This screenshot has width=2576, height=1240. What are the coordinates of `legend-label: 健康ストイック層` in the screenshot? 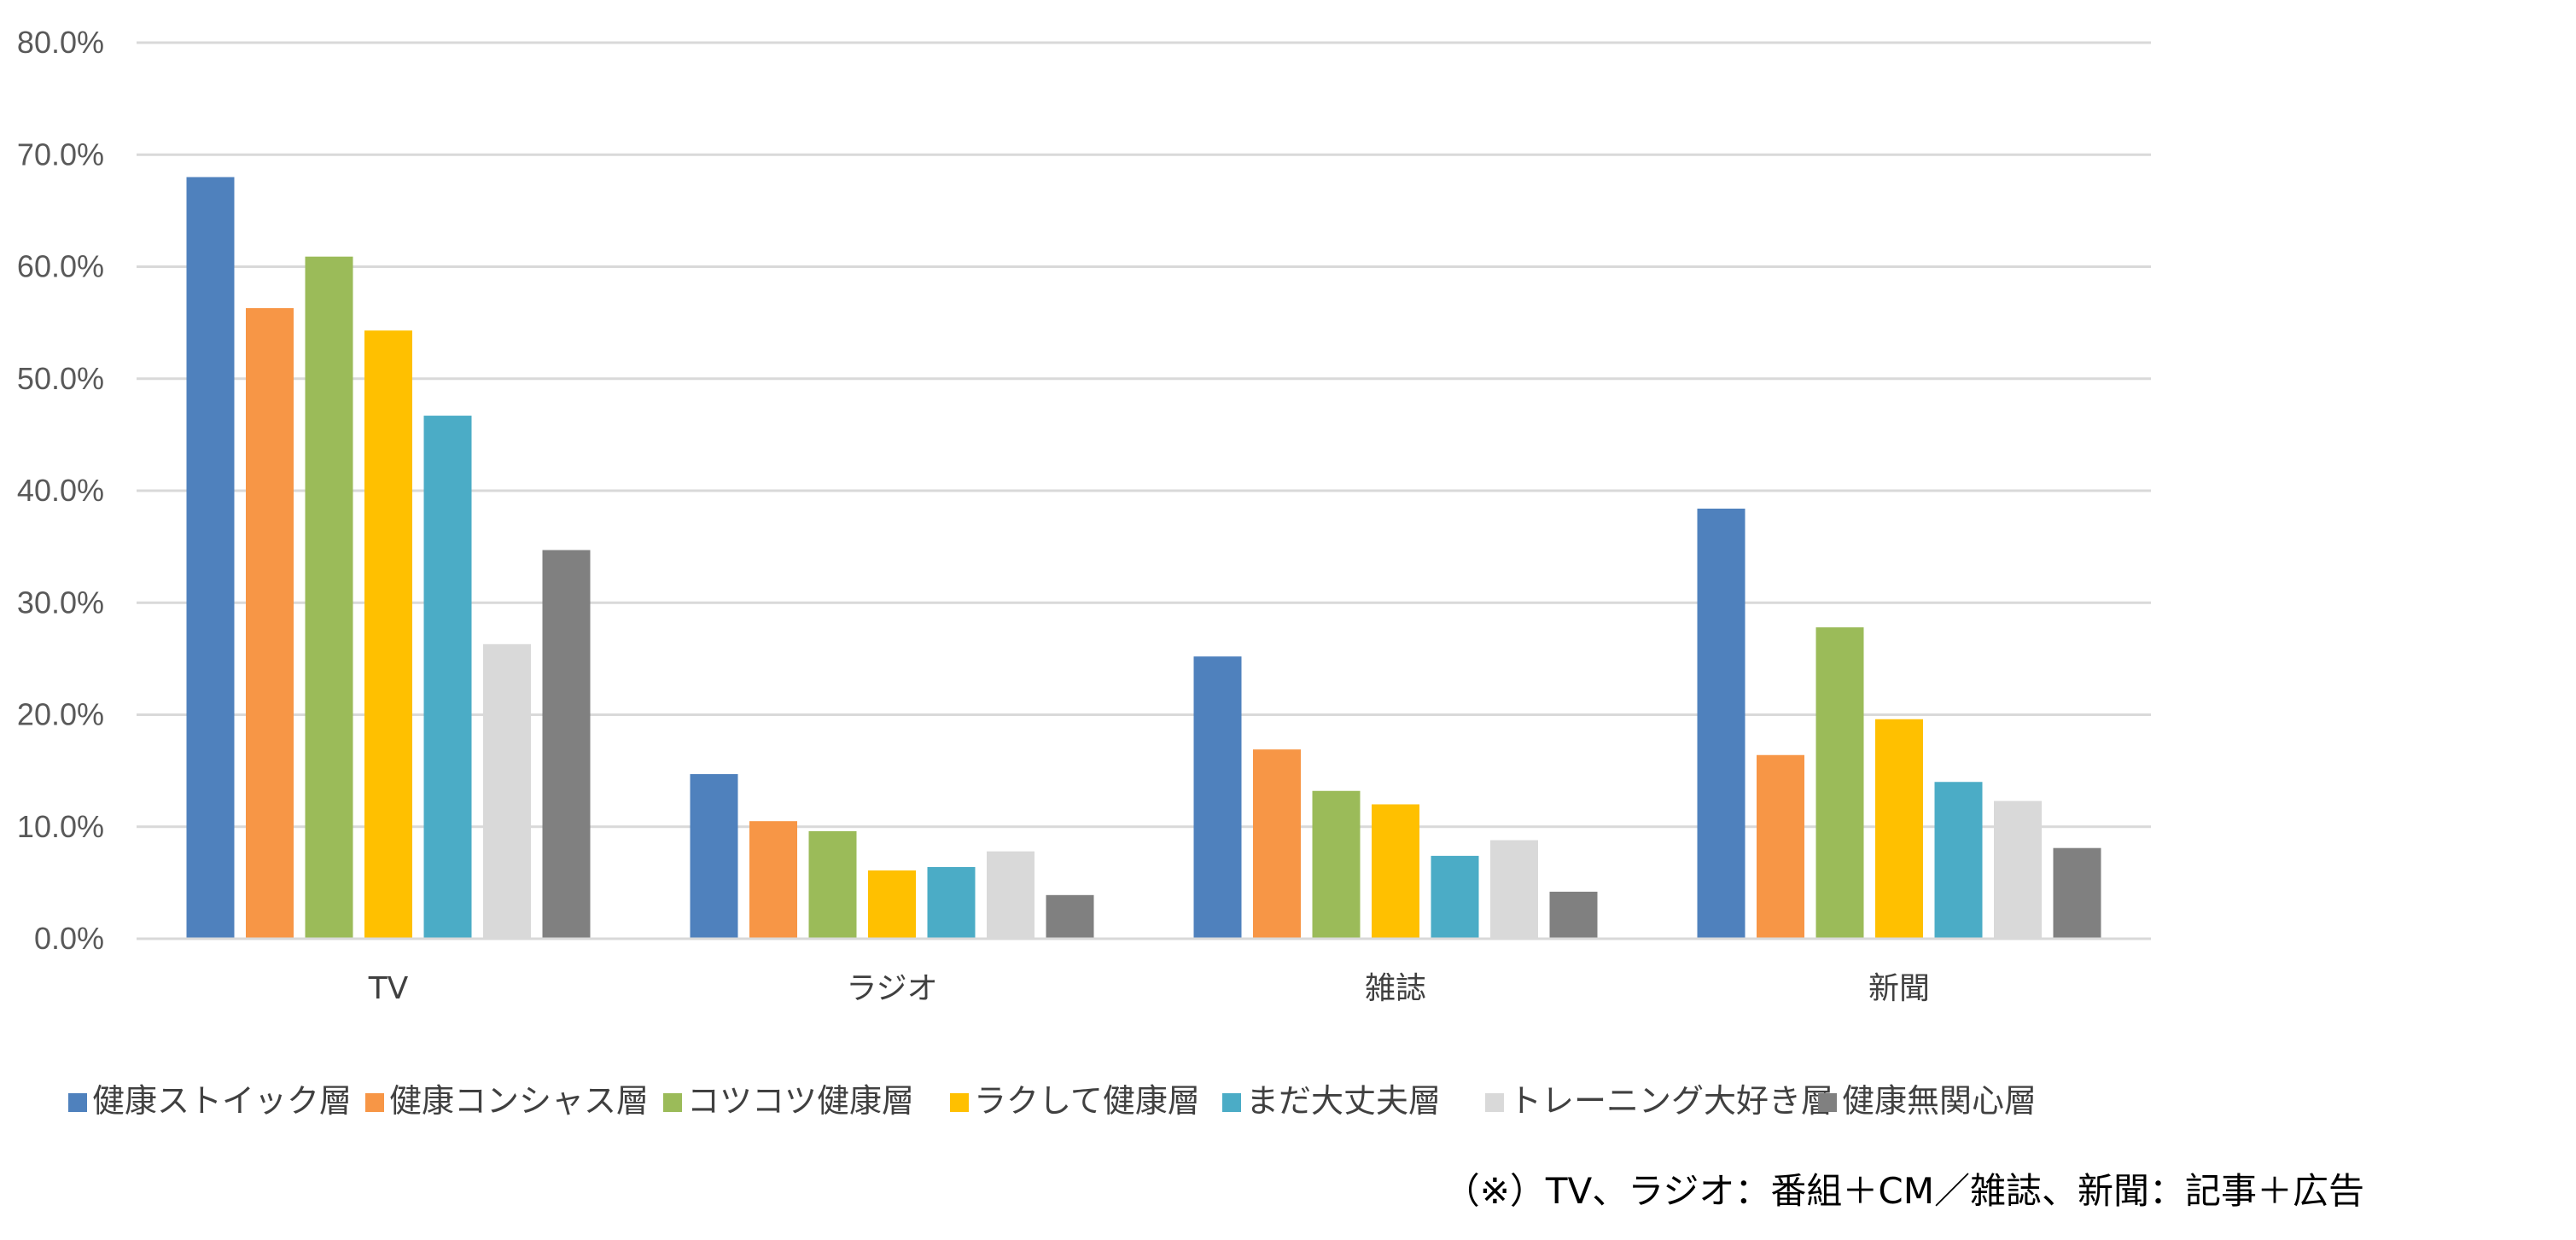 It's located at (222, 1101).